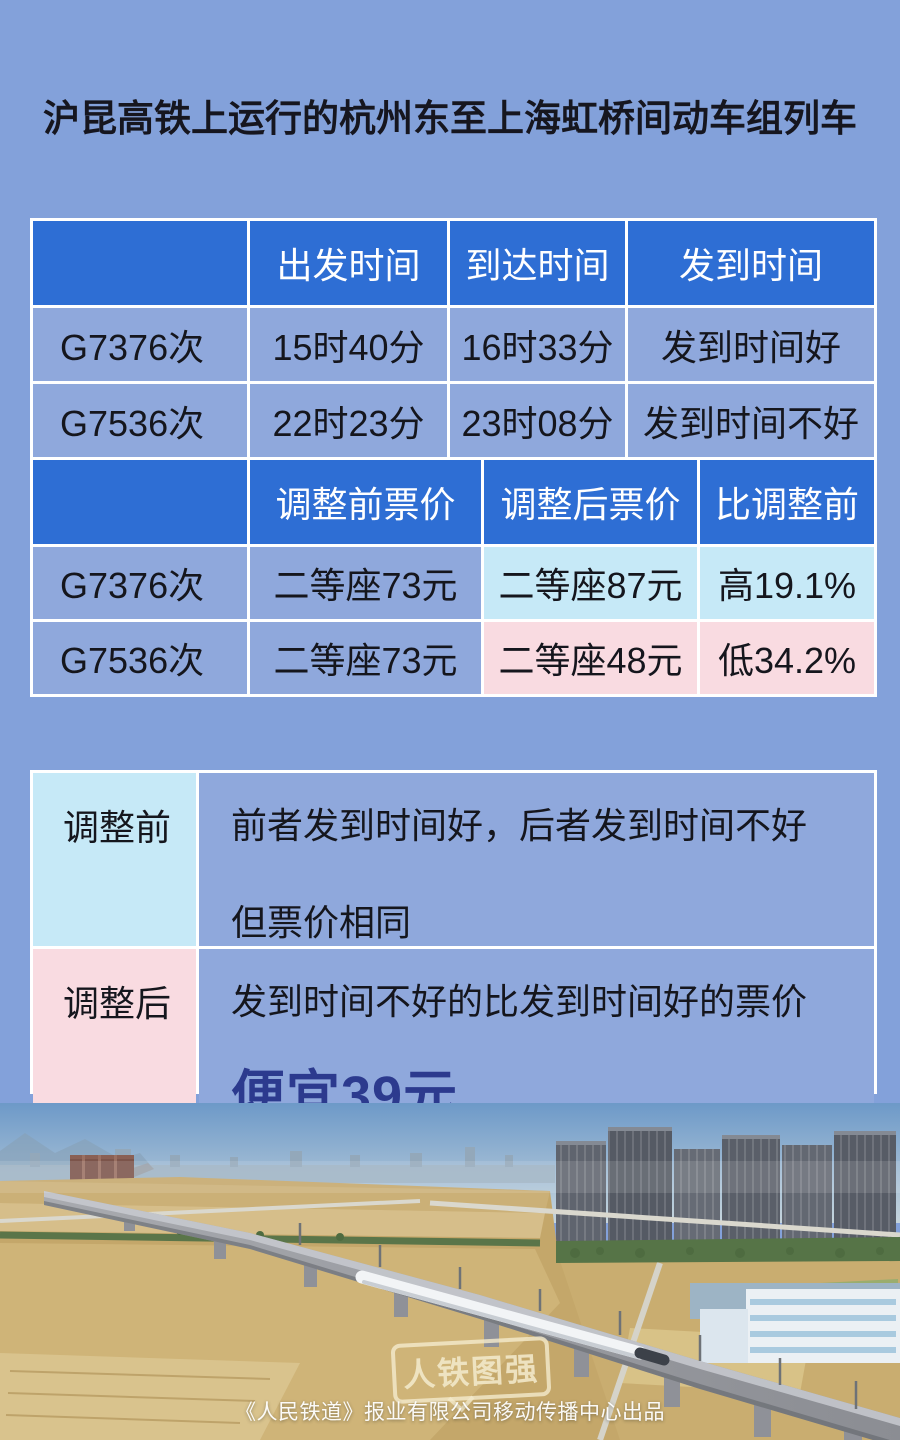 This screenshot has width=900, height=1440. Describe the element at coordinates (787, 583) in the screenshot. I see `price-row1-change: 高19.1%` at that location.